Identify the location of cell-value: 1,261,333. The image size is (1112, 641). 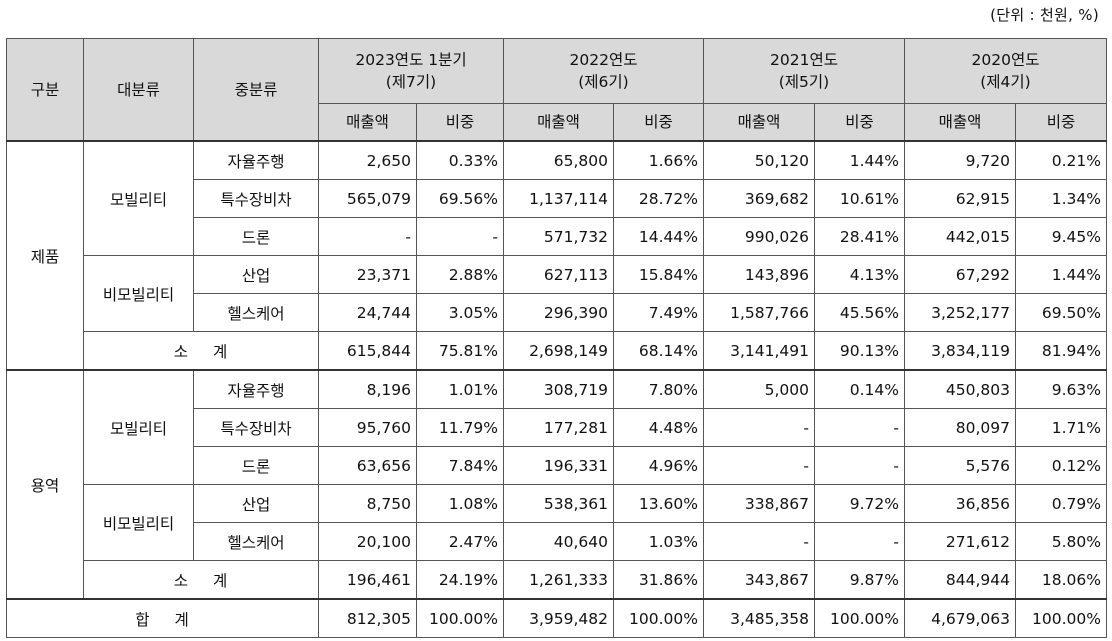
(558, 580).